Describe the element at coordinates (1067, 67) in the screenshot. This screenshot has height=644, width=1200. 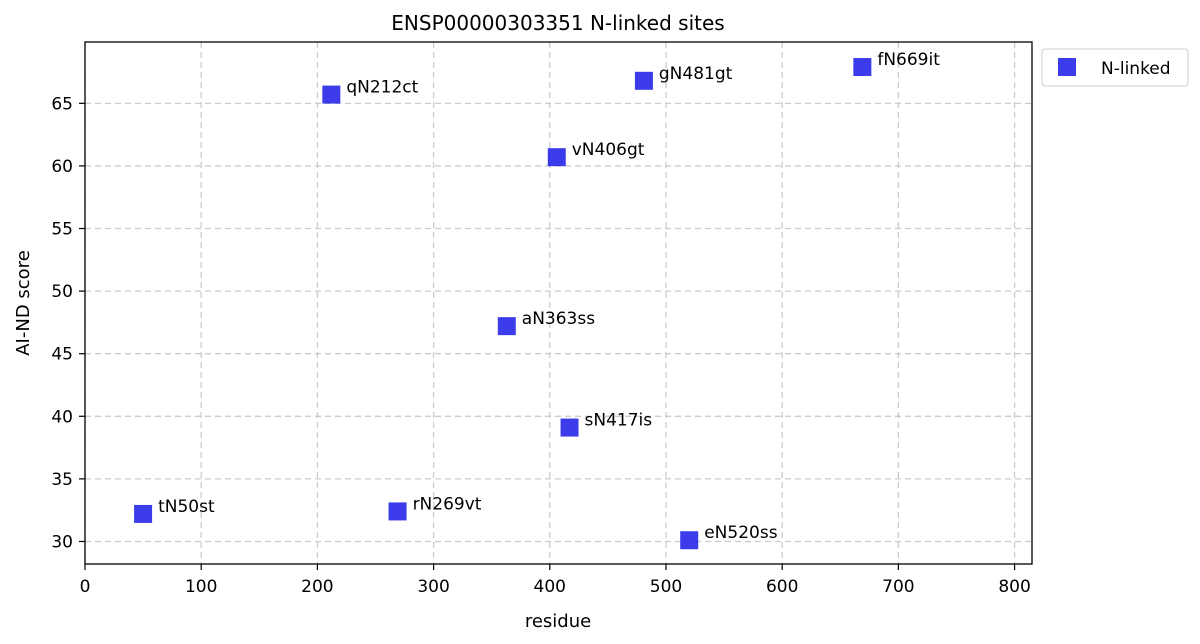
I see `legend-marker-n-linked` at that location.